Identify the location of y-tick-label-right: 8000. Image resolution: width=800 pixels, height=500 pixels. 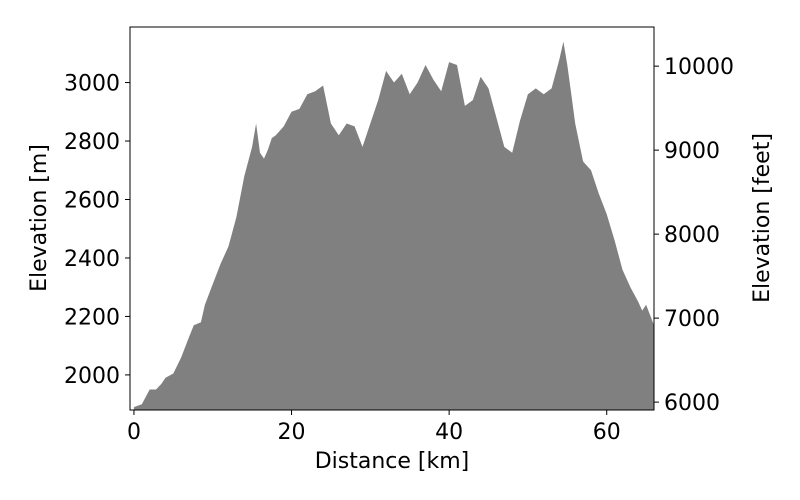
(692, 235).